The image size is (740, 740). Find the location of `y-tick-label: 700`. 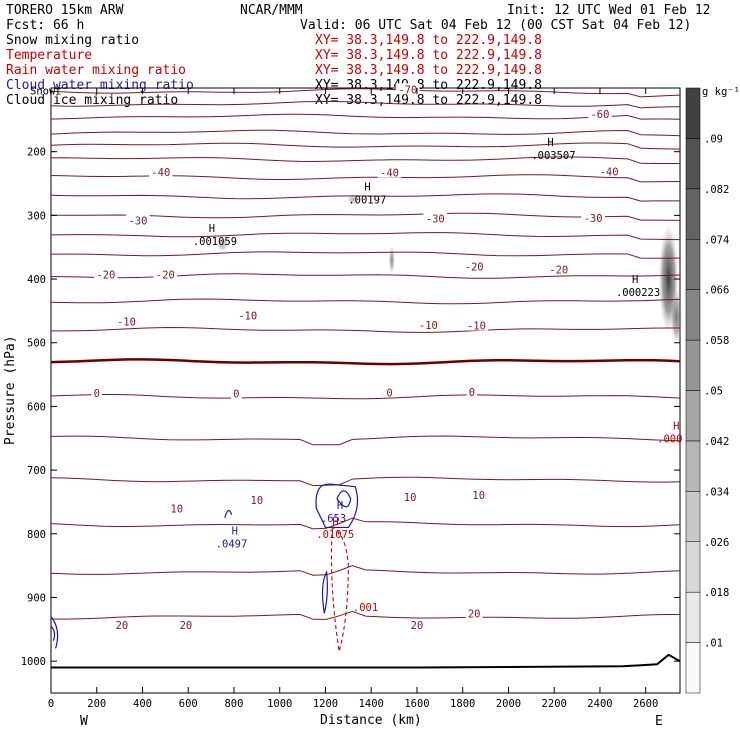

y-tick-label: 700 is located at coordinates (36, 471).